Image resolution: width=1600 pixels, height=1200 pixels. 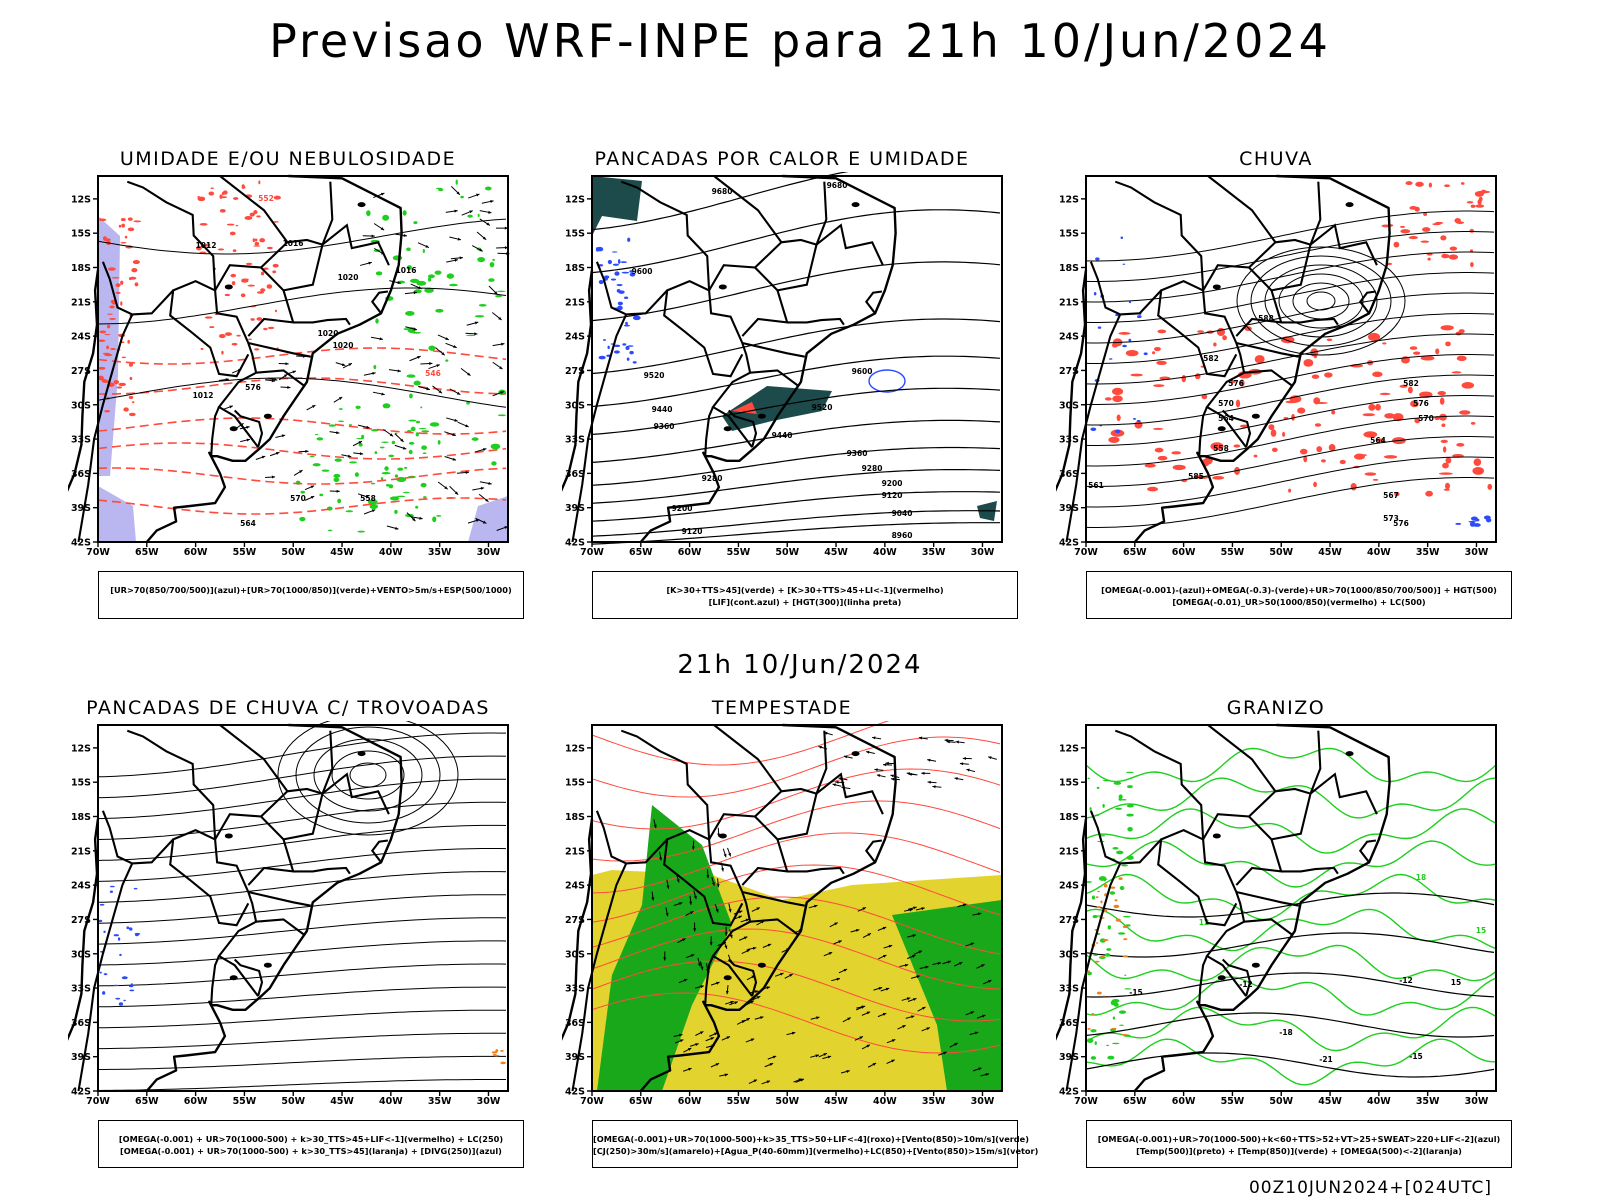 What do you see at coordinates (117, 514) in the screenshot?
I see `humidity-shade` at bounding box center [117, 514].